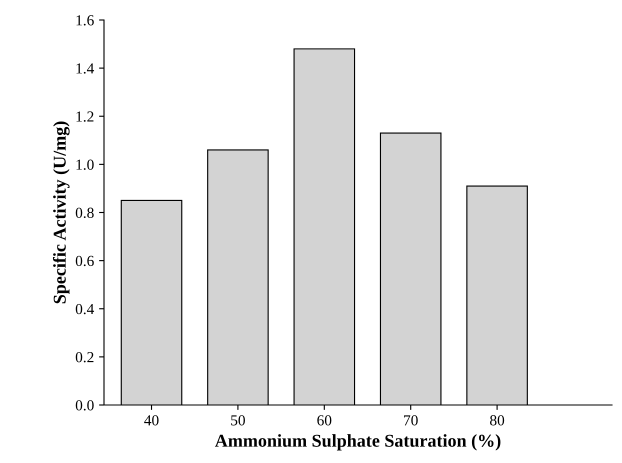  What do you see at coordinates (85, 405) in the screenshot?
I see `y-tick-label: 0.0` at bounding box center [85, 405].